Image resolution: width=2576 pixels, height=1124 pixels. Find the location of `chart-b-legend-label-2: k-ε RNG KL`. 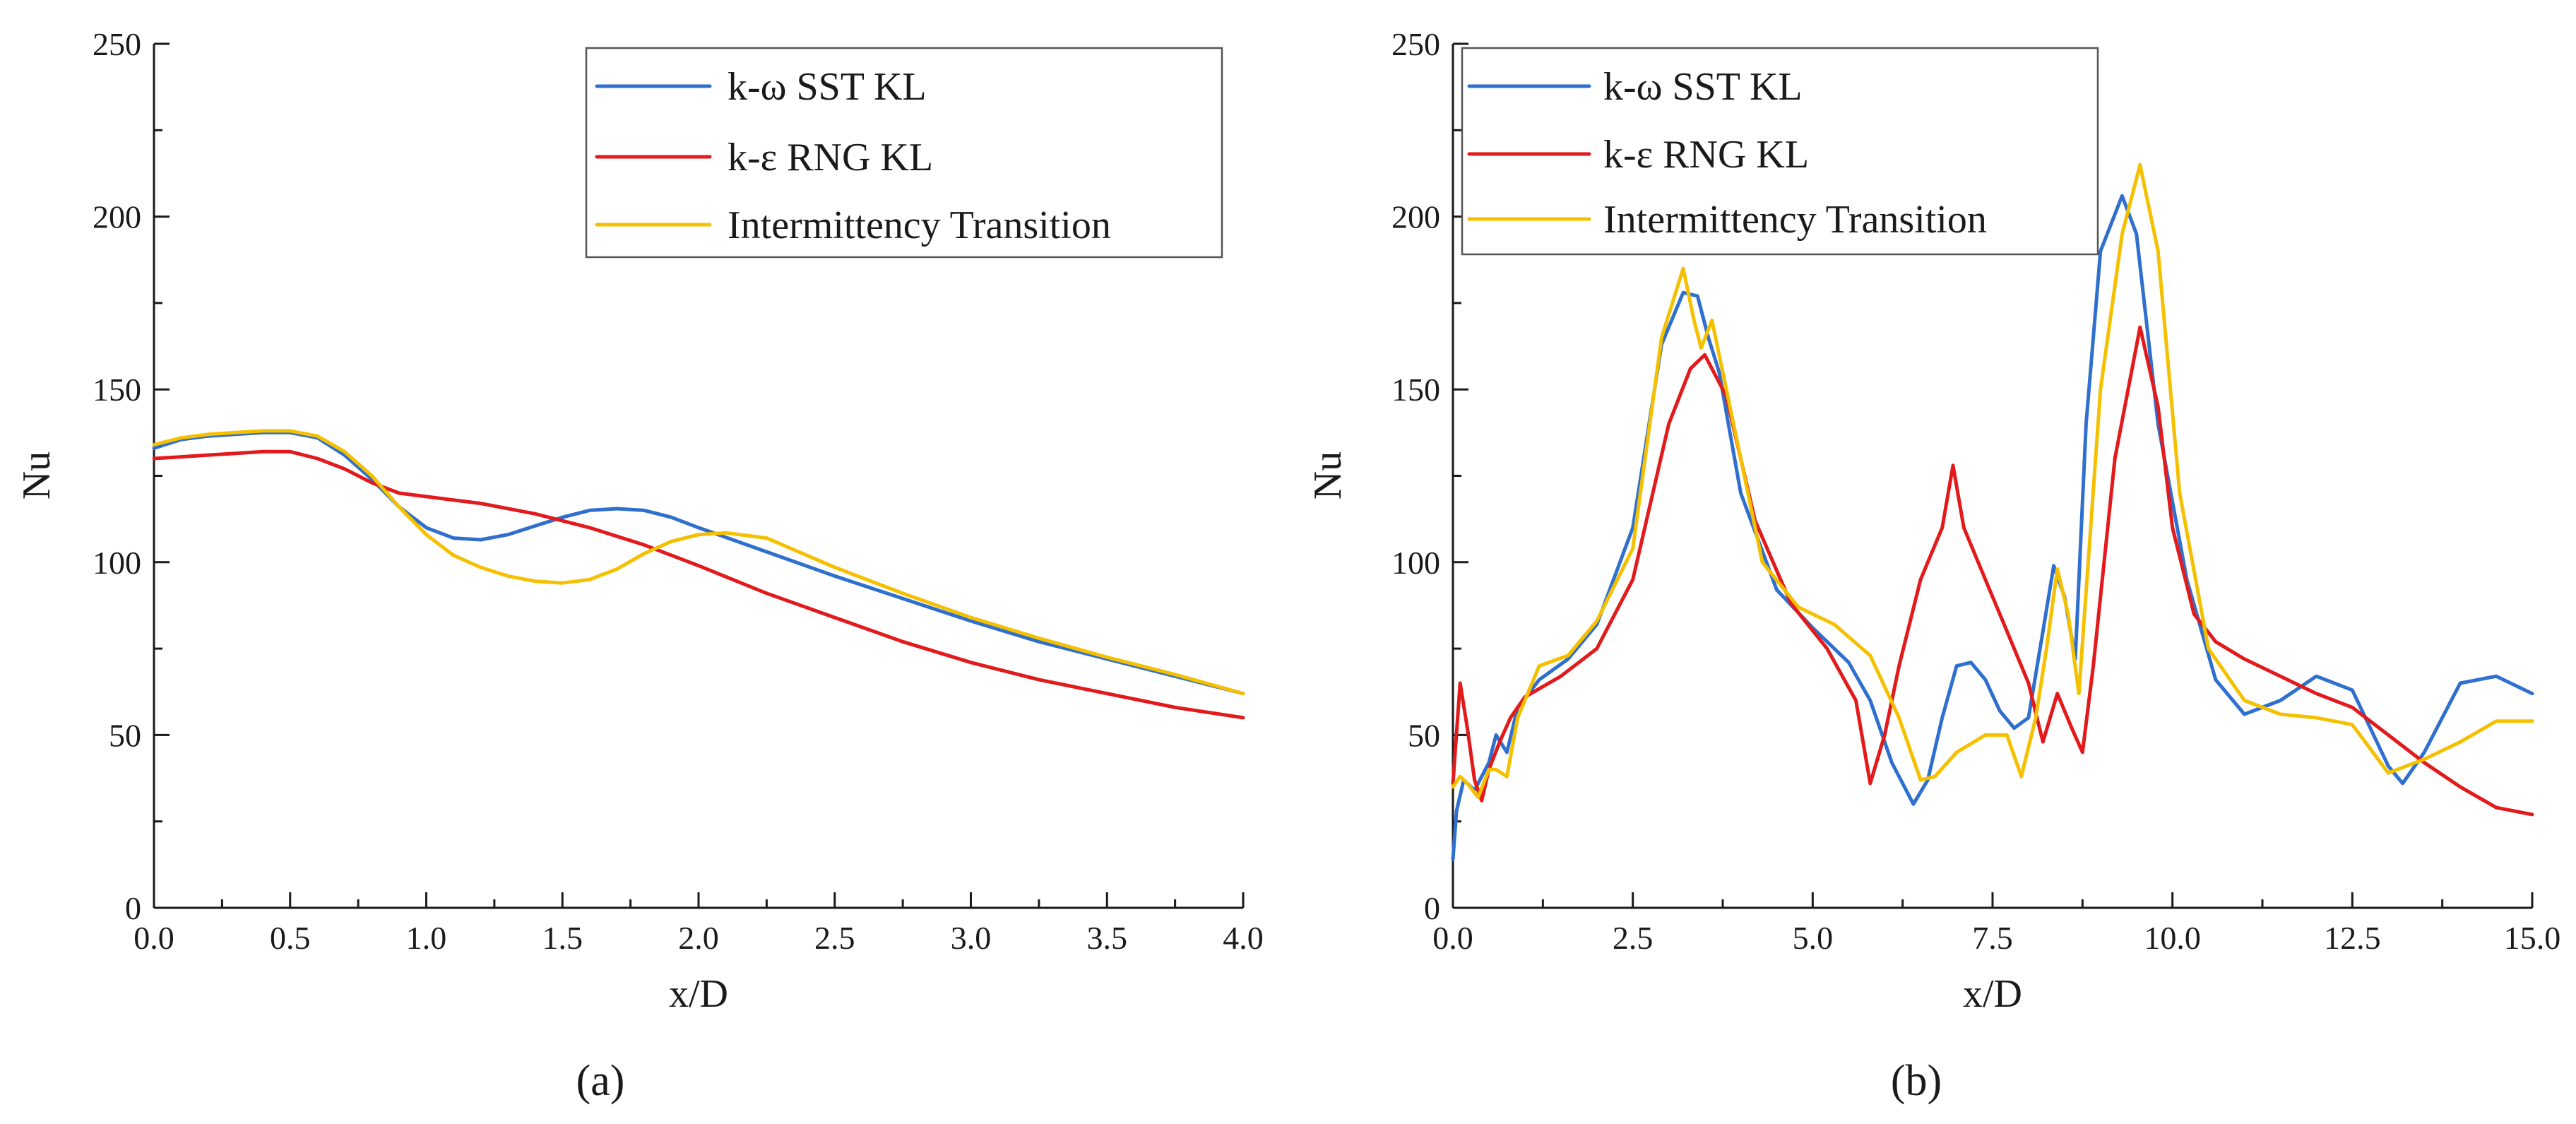

chart-b-legend-label-2: k-ε RNG KL is located at coordinates (1706, 155).